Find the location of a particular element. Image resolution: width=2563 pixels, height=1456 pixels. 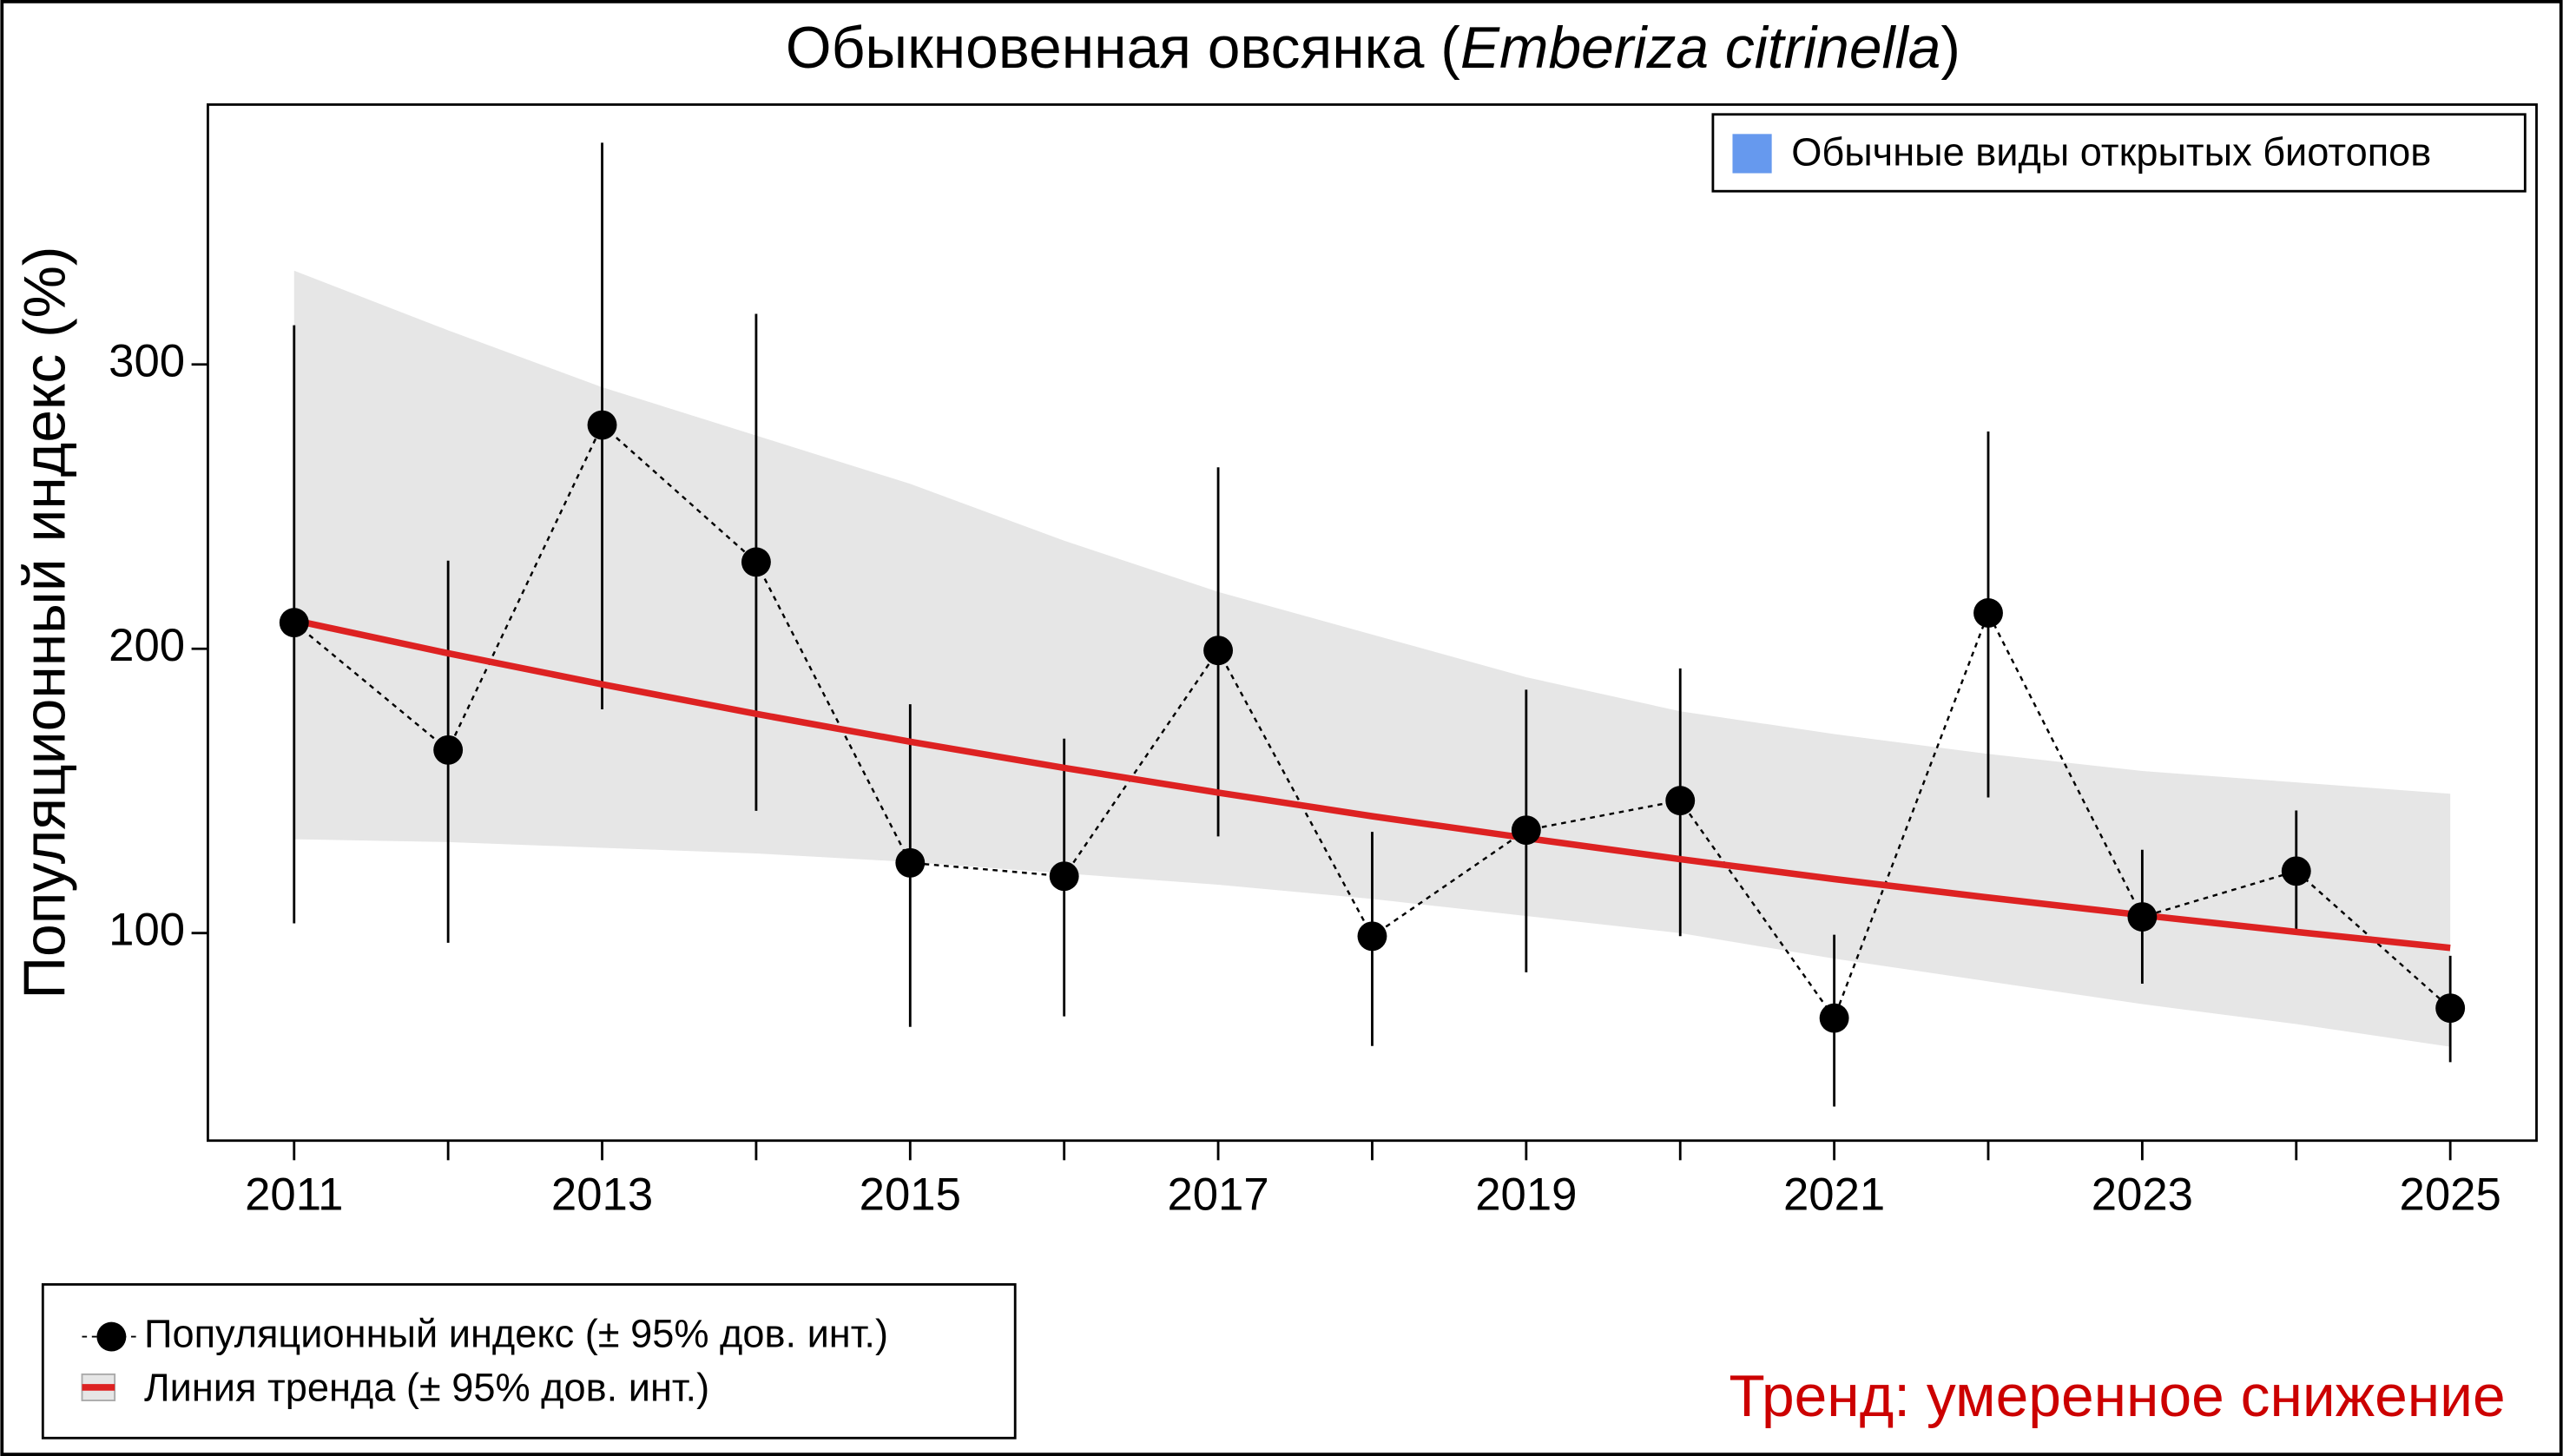

x-tick-label: 2025 is located at coordinates (2450, 1195).